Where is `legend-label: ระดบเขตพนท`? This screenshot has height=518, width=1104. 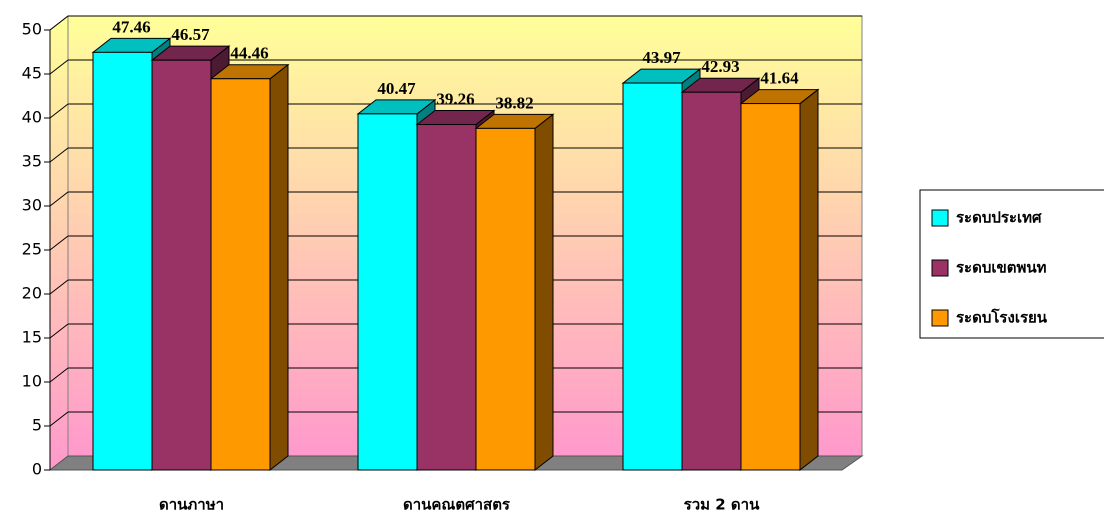
legend-label: ระดบเขตพนท is located at coordinates (1001, 268).